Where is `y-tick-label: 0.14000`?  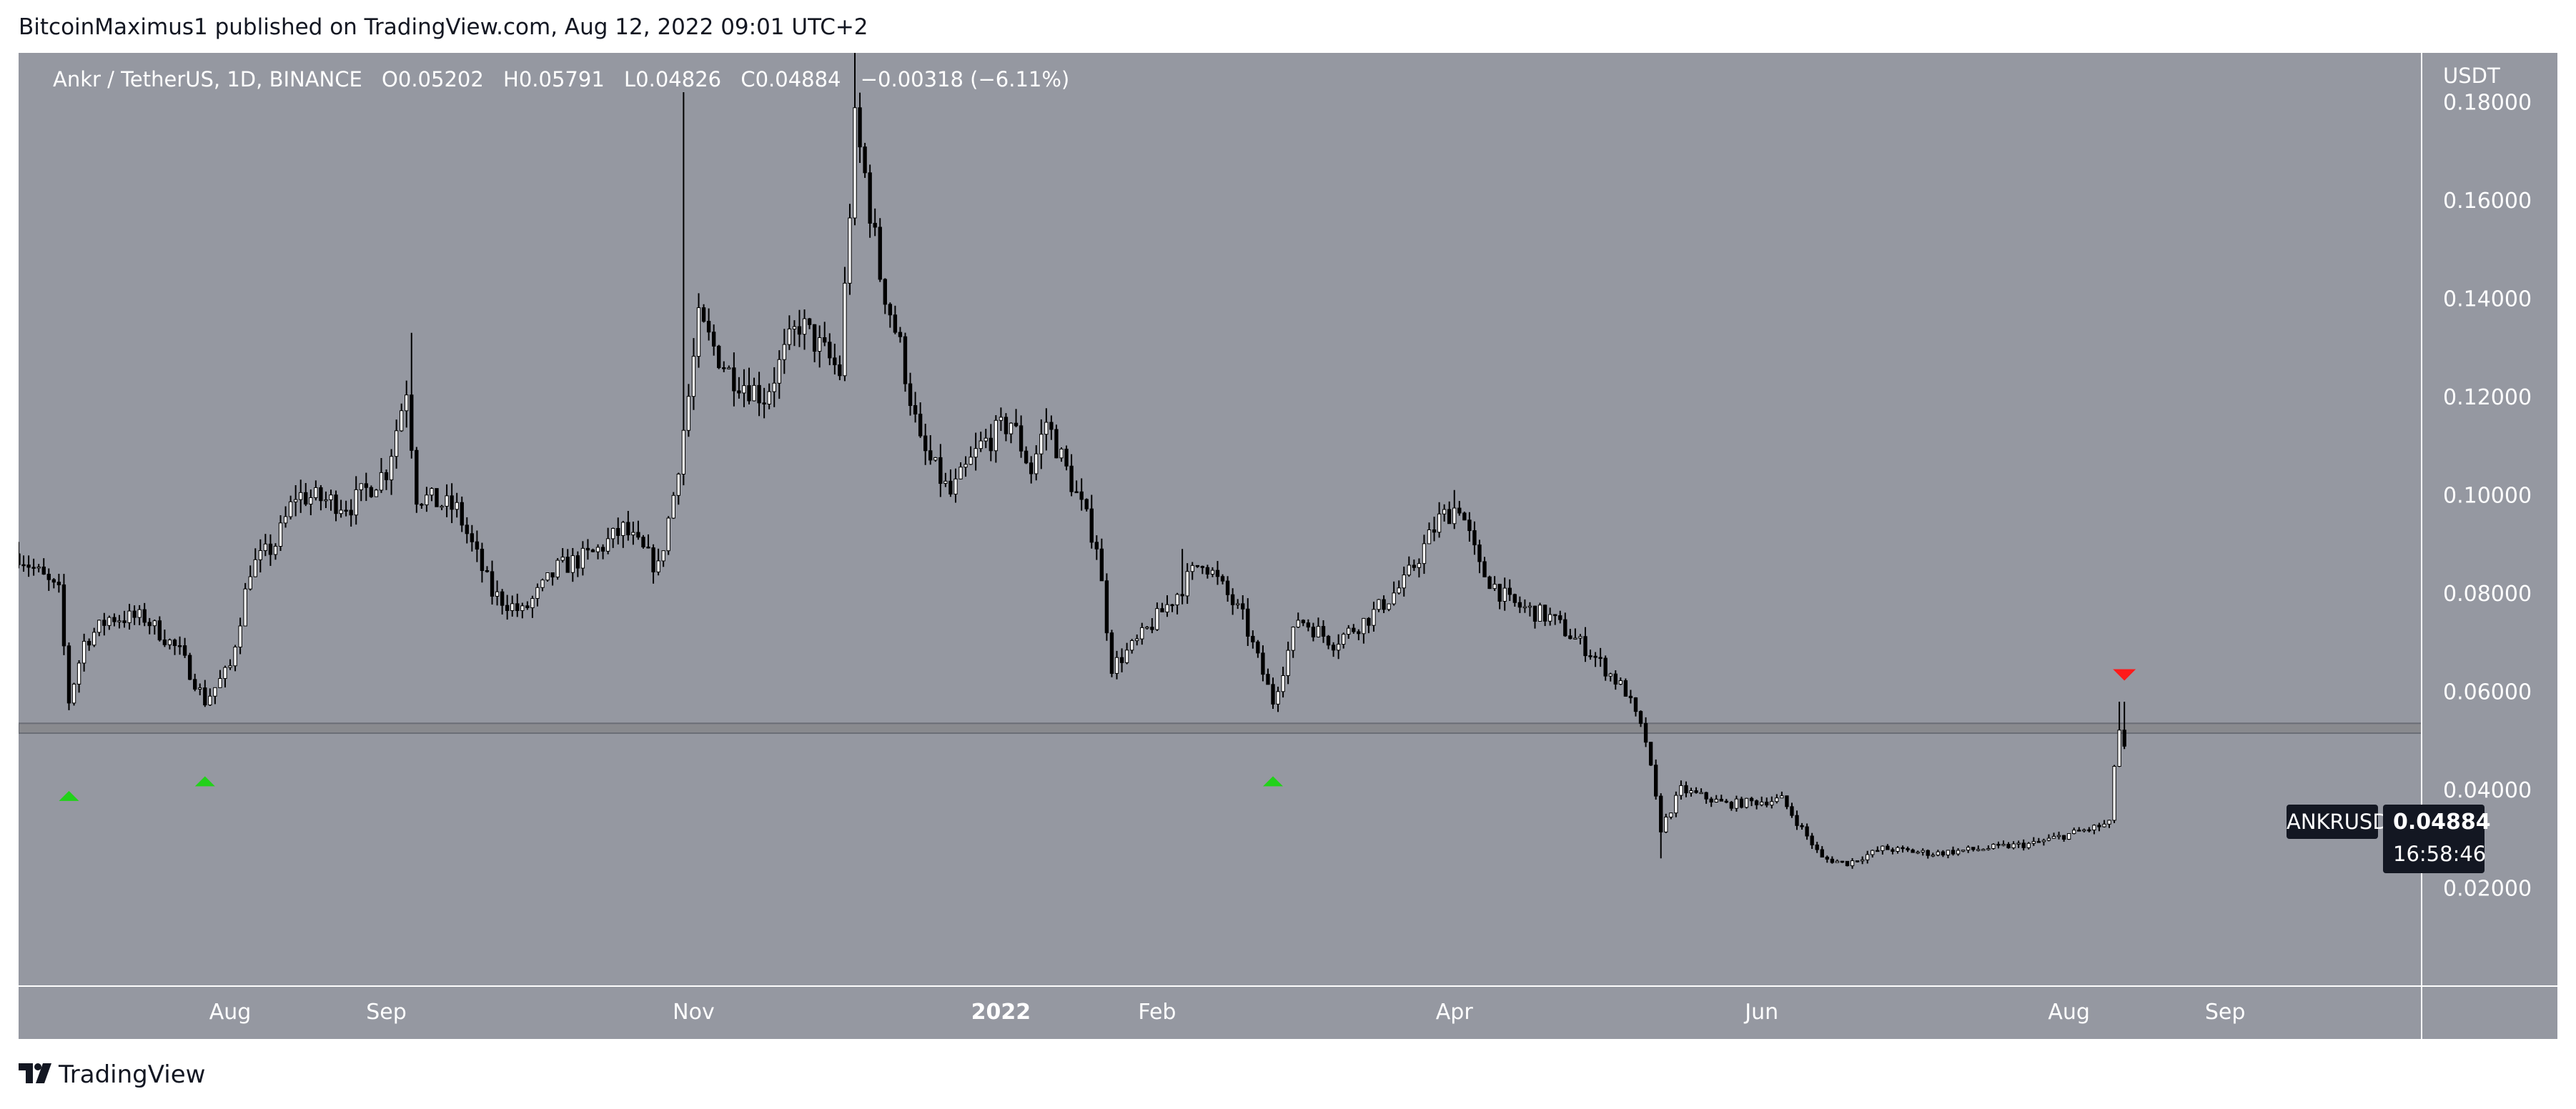 y-tick-label: 0.14000 is located at coordinates (2487, 299).